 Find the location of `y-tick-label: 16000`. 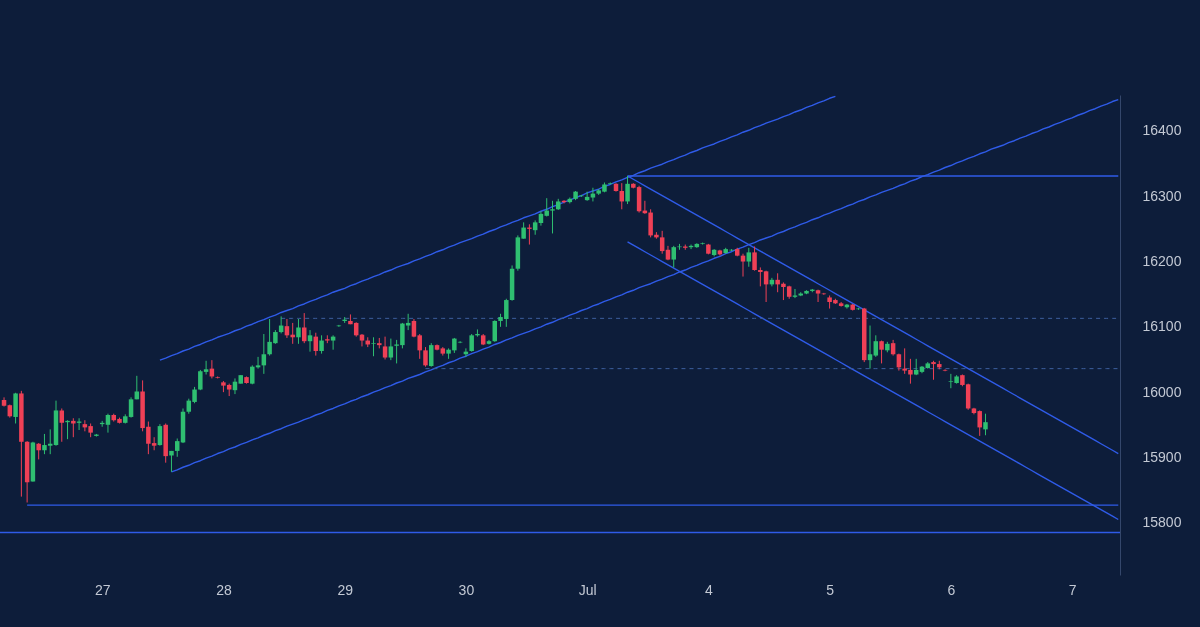

y-tick-label: 16000 is located at coordinates (1162, 391).